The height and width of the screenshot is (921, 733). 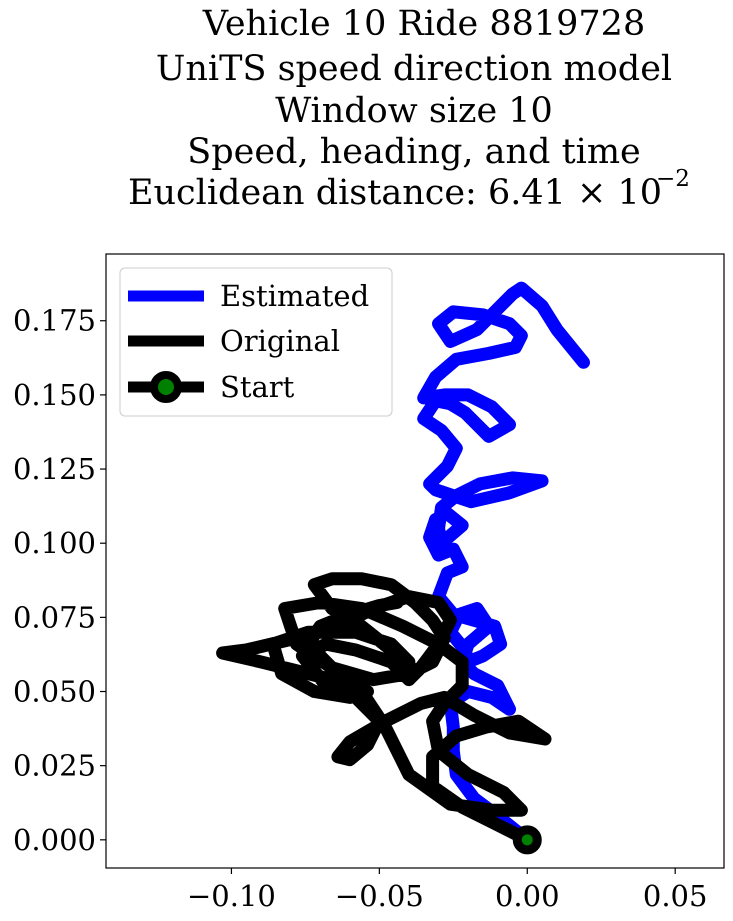 What do you see at coordinates (54, 469) in the screenshot?
I see `y-tick-label: 0.125` at bounding box center [54, 469].